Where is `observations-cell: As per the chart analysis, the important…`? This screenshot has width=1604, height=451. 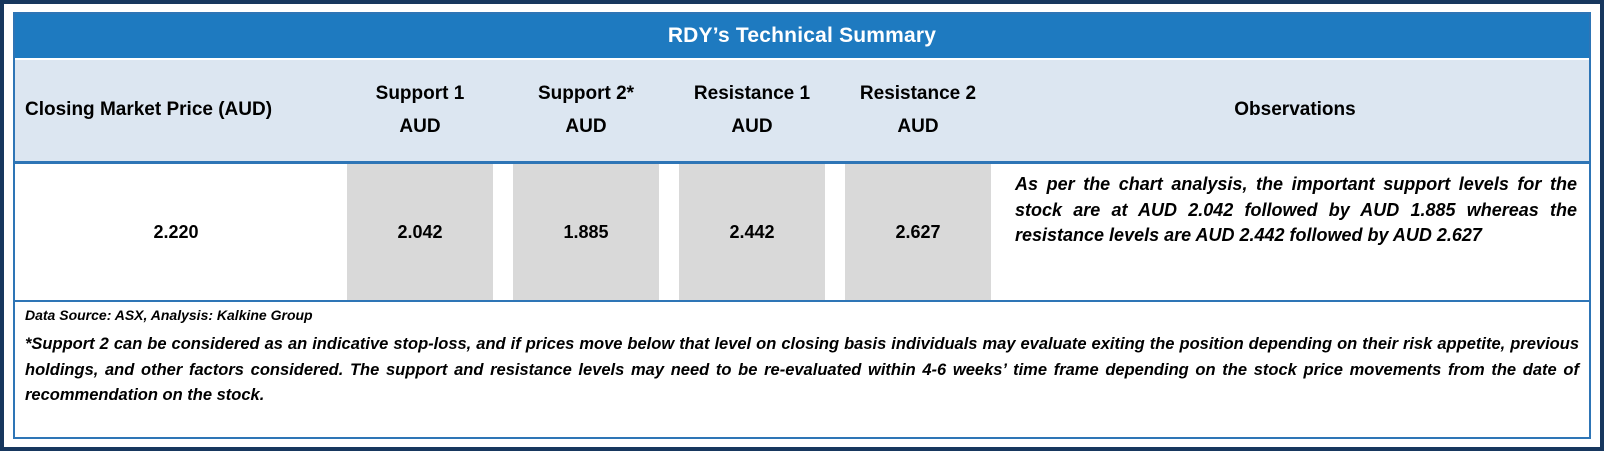 observations-cell: As per the chart analysis, the important… is located at coordinates (1295, 232).